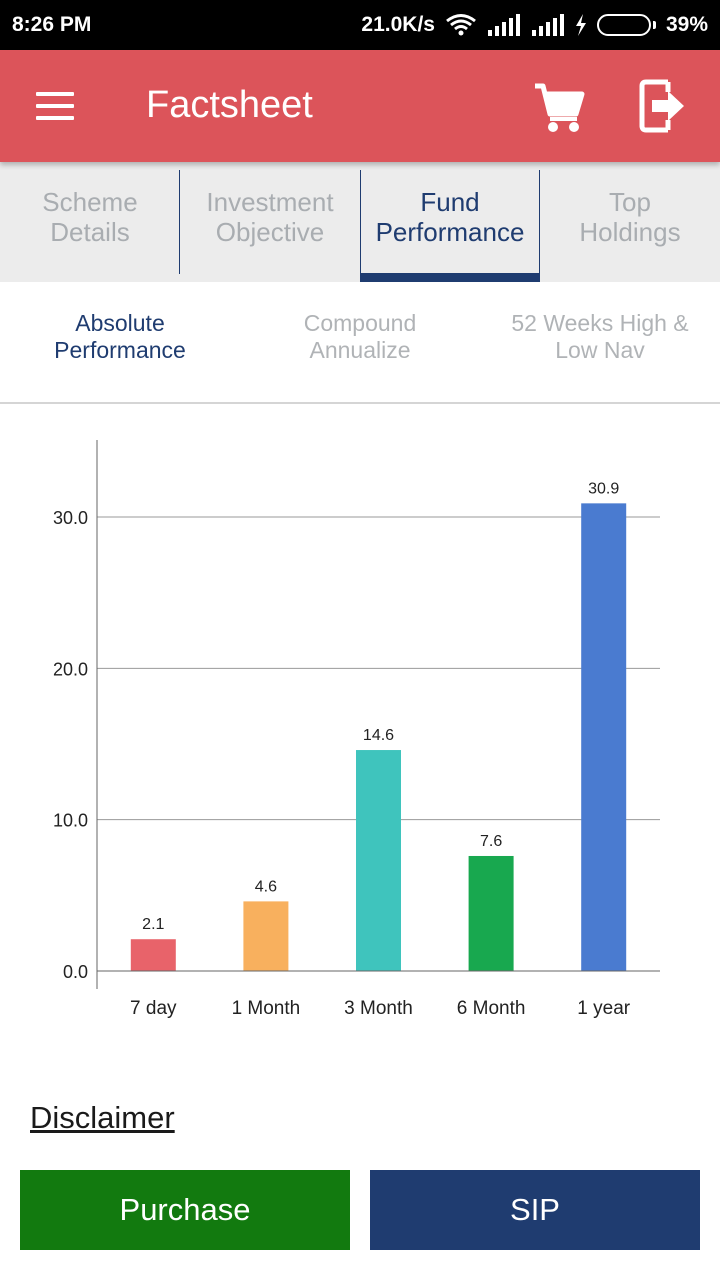 Image resolution: width=720 pixels, height=1280 pixels. I want to click on sip-button: SIP, so click(535, 1210).